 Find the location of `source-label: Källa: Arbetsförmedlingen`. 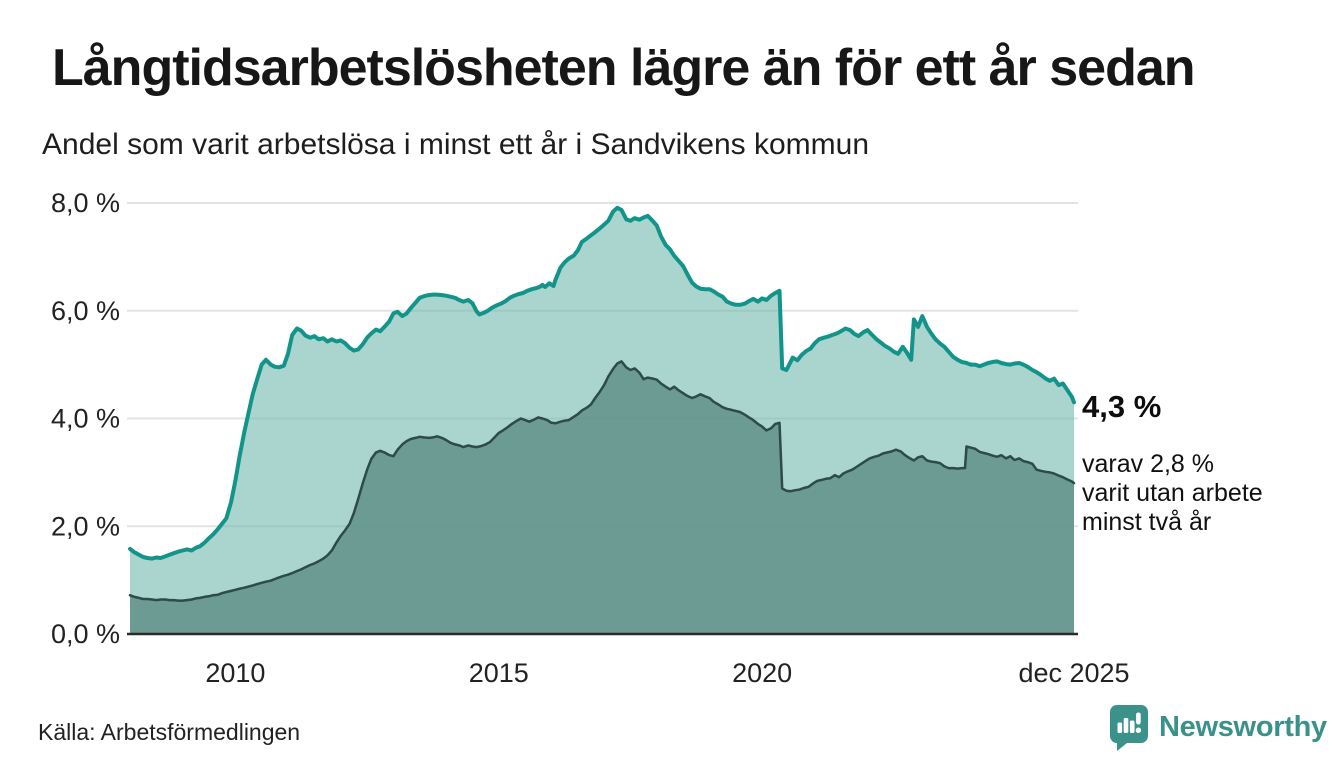

source-label: Källa: Arbetsförmedlingen is located at coordinates (169, 732).